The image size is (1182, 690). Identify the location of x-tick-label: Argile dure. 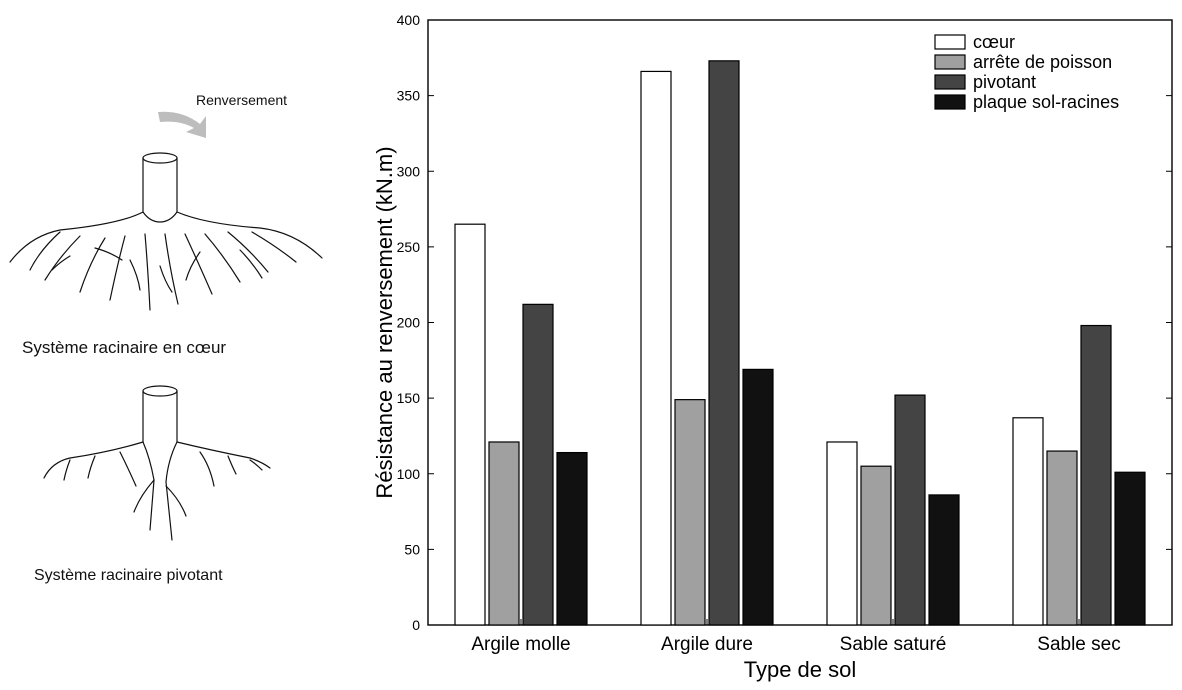
(707, 644).